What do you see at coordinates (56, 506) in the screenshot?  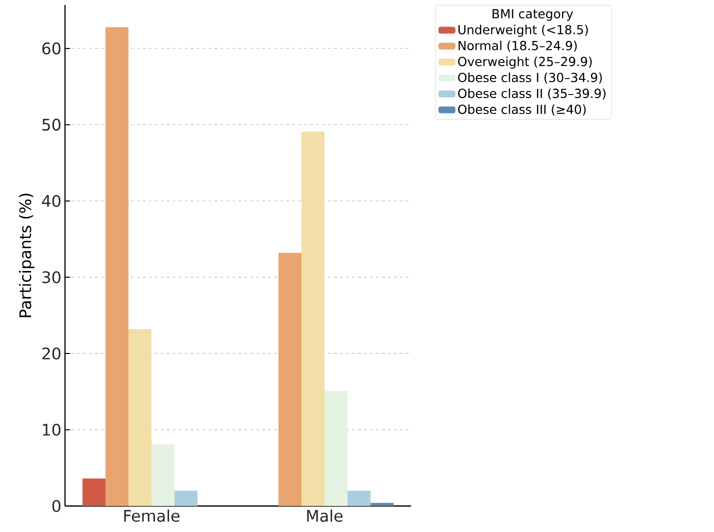 I see `y-tick-label: 0` at bounding box center [56, 506].